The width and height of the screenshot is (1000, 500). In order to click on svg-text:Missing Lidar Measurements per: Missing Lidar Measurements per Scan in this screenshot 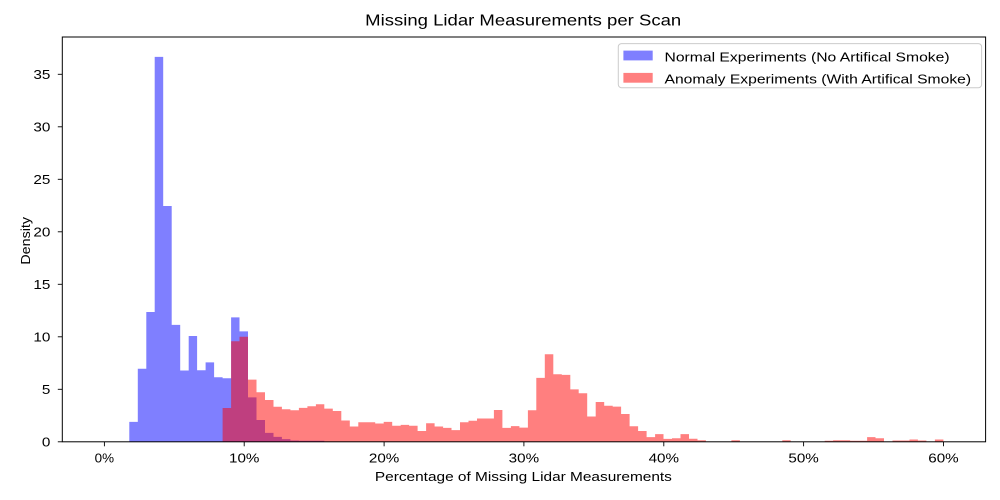, I will do `click(523, 21)`.